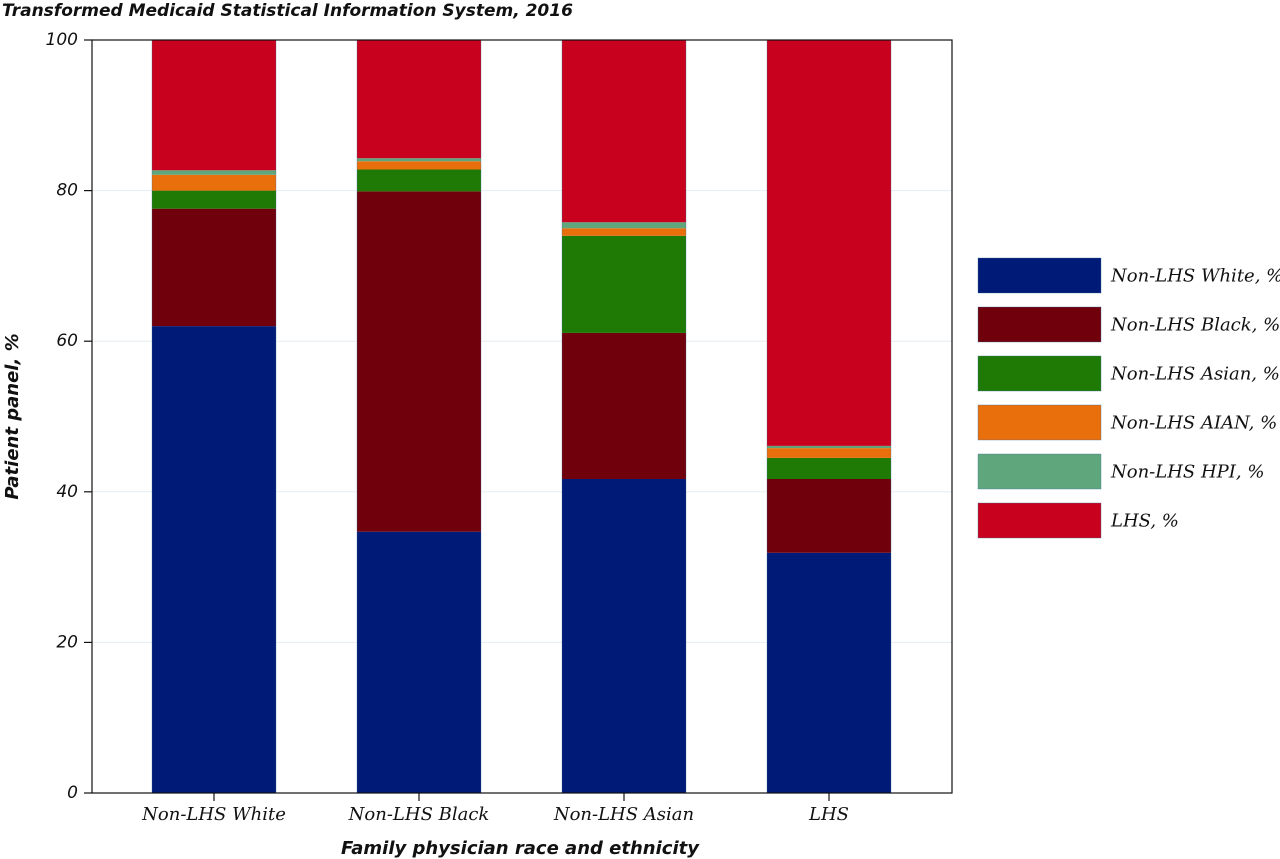 The width and height of the screenshot is (1280, 859). Describe the element at coordinates (69, 416) in the screenshot. I see `y-axis: 0 20 40 60 80 100` at that location.